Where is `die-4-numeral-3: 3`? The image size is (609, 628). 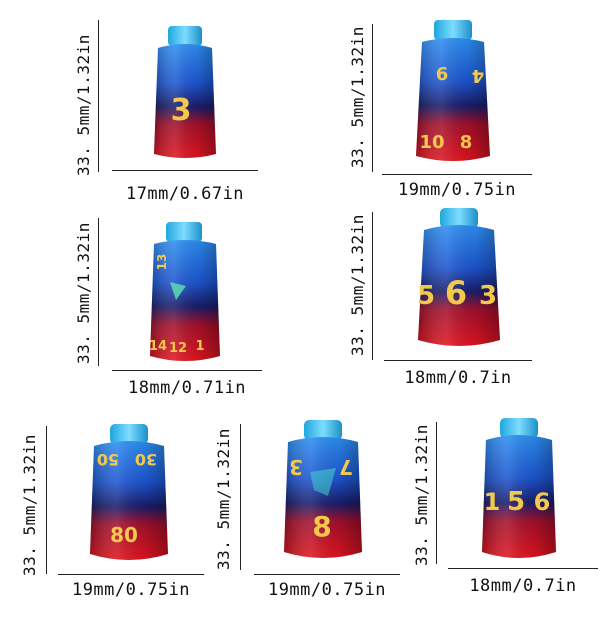 die-4-numeral-3: 3 is located at coordinates (488, 296).